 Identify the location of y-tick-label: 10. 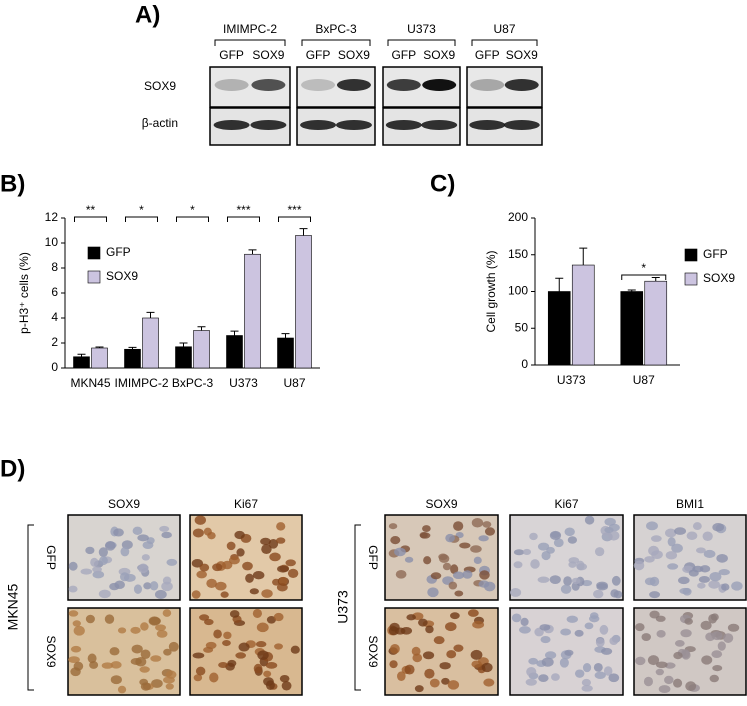
(52, 242).